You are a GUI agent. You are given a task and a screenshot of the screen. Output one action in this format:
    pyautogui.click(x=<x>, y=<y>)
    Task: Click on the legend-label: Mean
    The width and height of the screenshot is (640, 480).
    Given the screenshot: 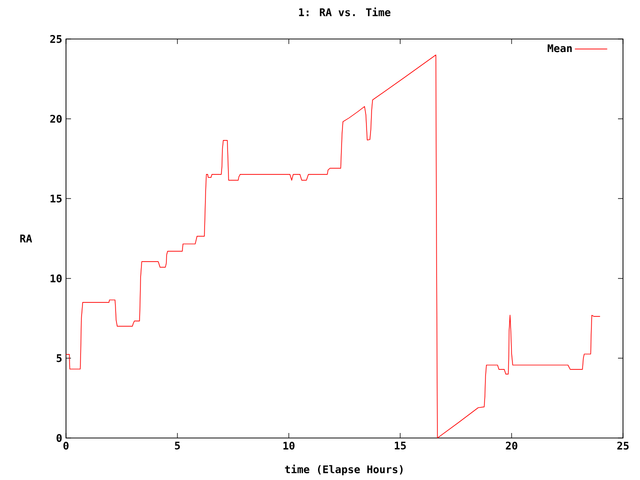 What is the action you would take?
    pyautogui.click(x=560, y=48)
    